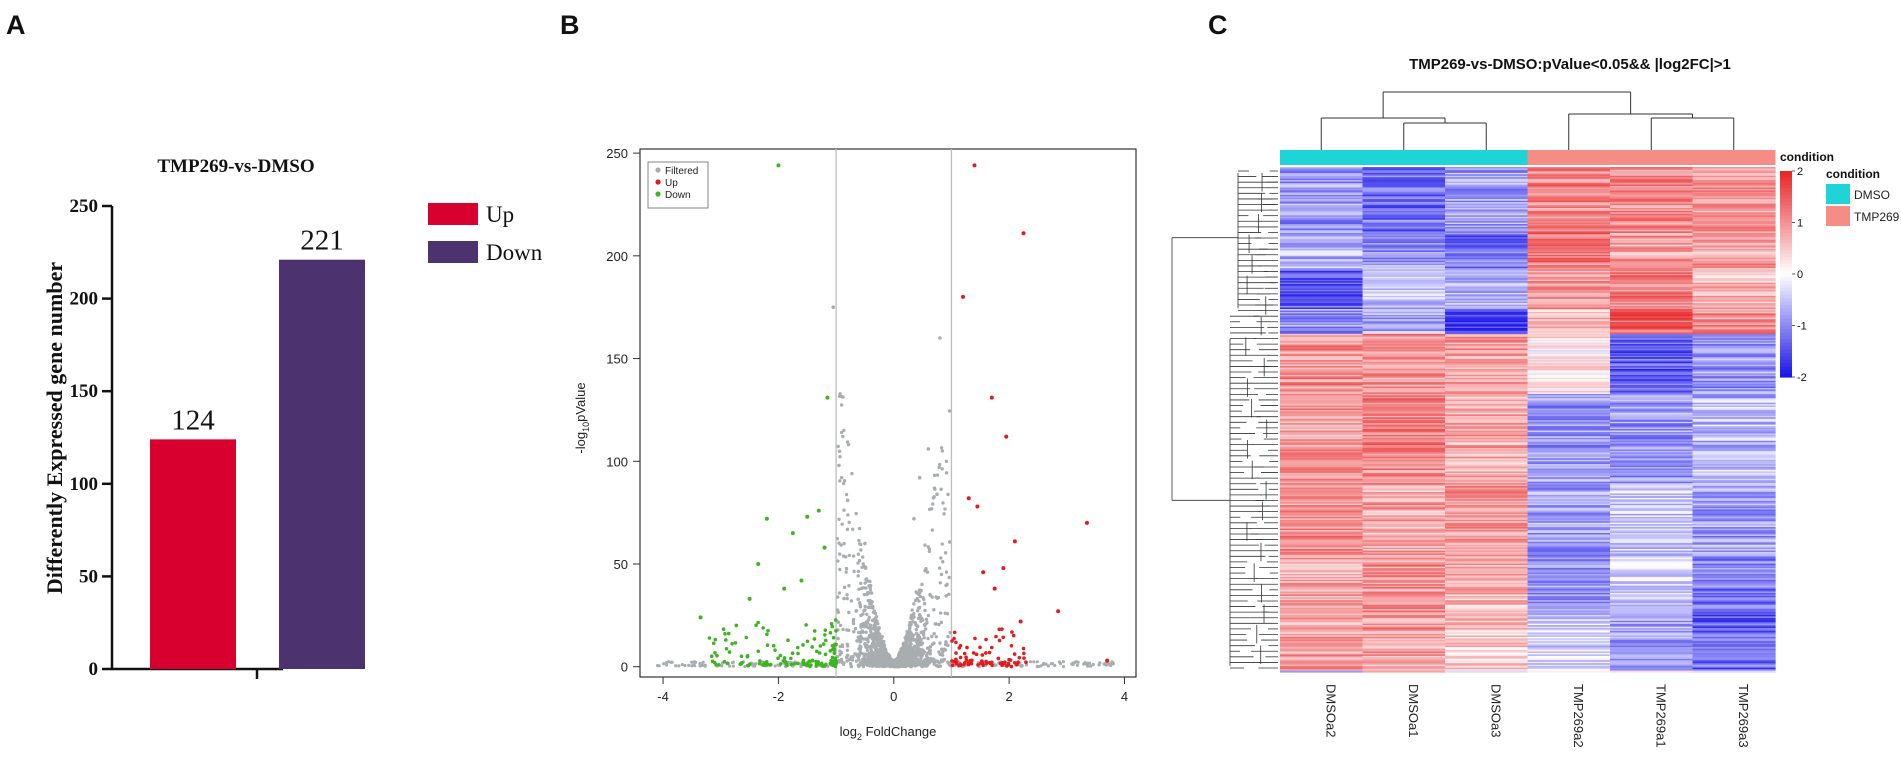 This screenshot has height=769, width=1901. I want to click on point-up, so click(973, 653).